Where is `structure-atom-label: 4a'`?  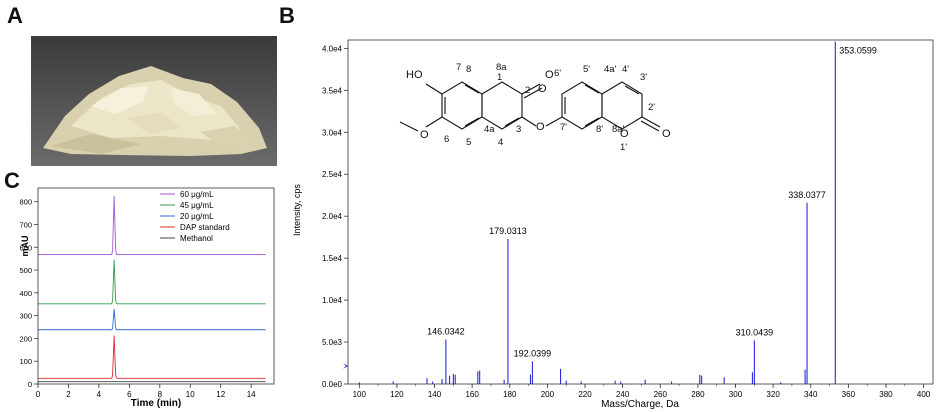
structure-atom-label: 4a' is located at coordinates (610, 69).